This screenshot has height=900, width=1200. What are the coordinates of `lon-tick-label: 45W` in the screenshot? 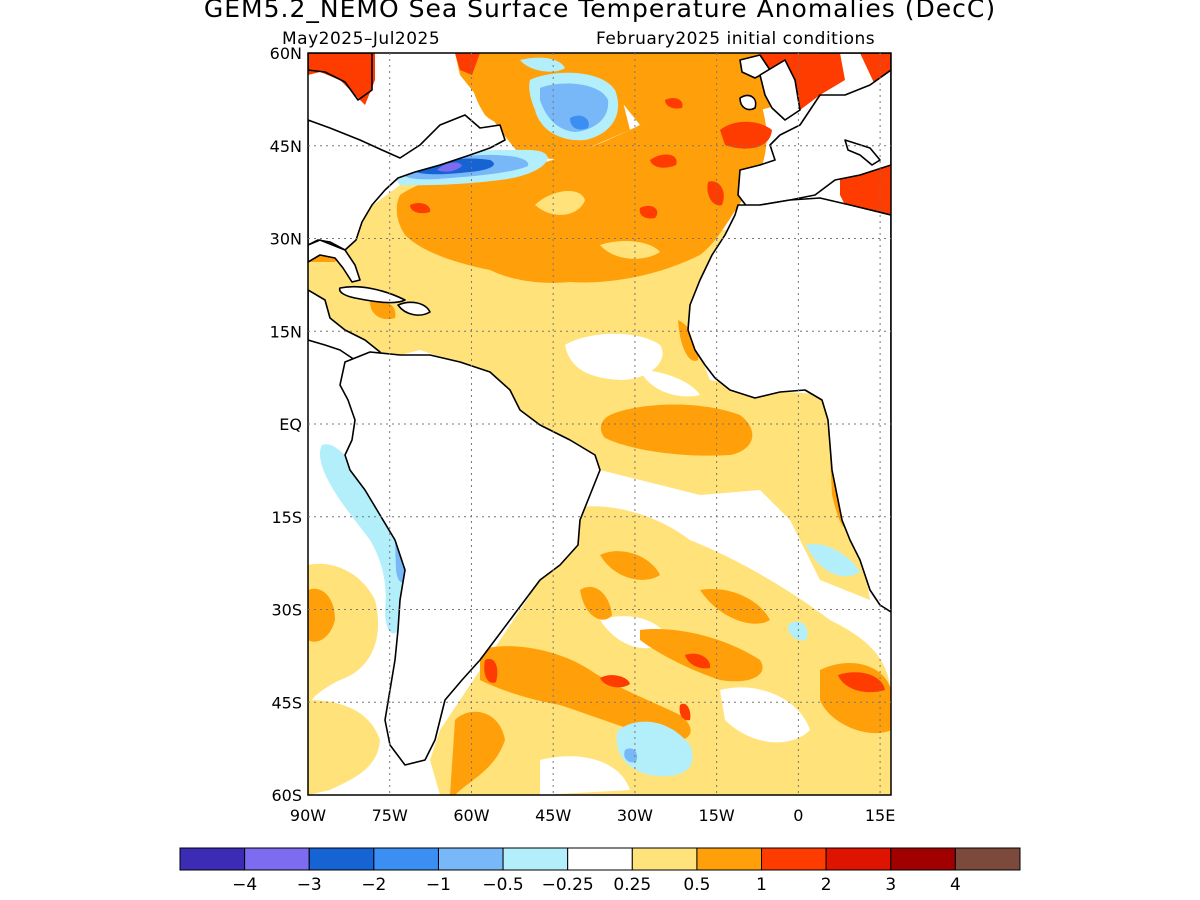 It's located at (553, 815).